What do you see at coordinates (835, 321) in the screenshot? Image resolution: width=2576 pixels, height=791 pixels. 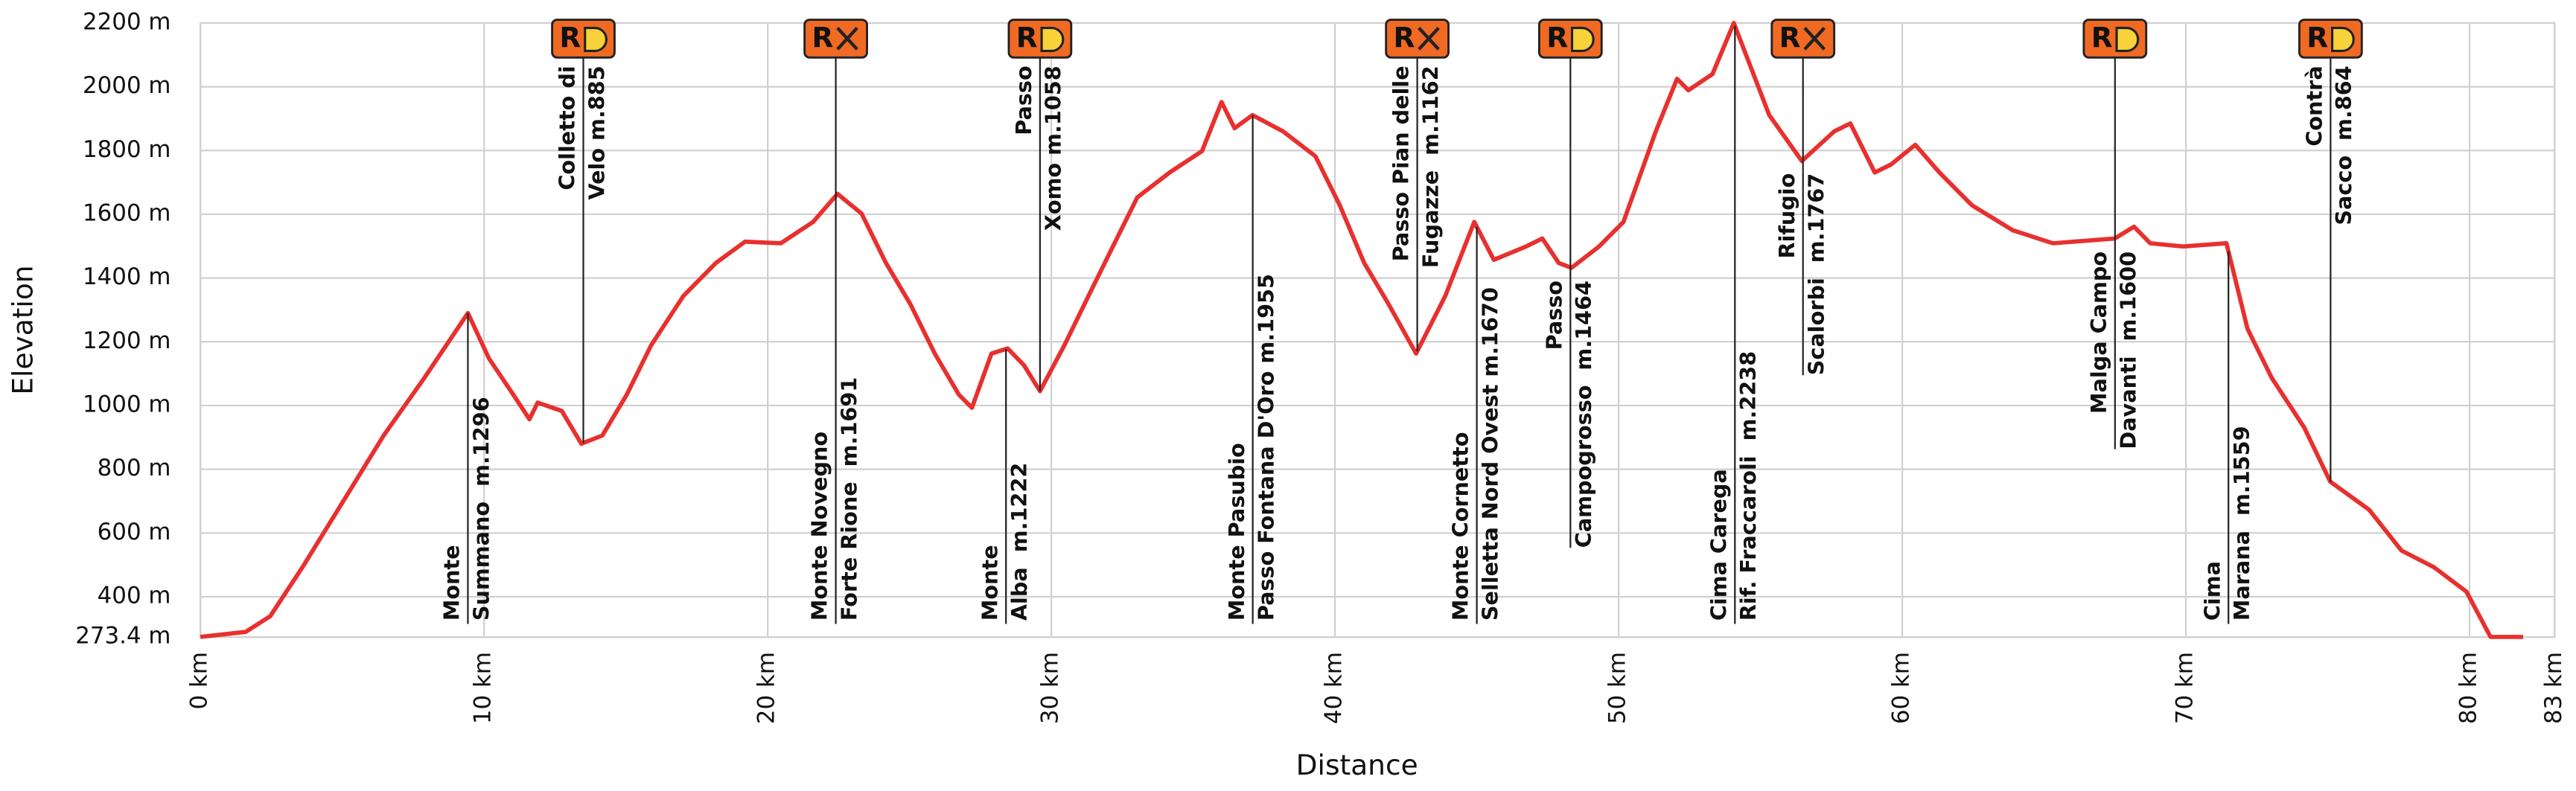 I see `waypoint: Monte Novegno Forte Rione m.1691 R` at bounding box center [835, 321].